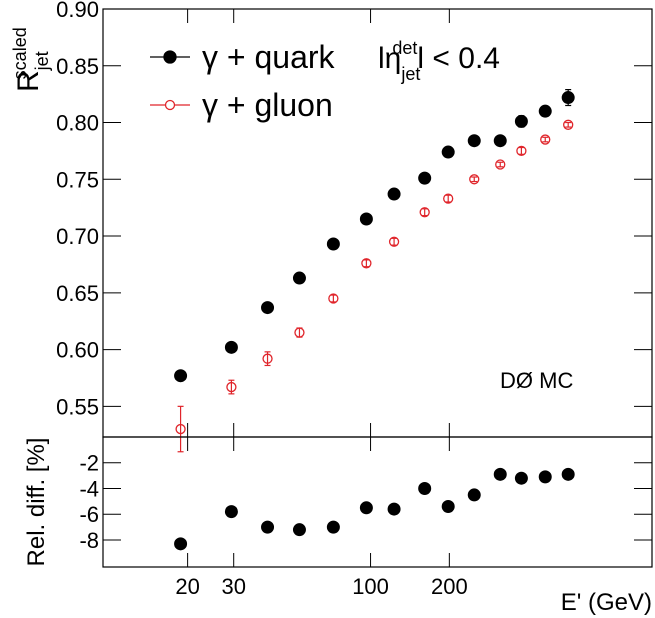  Describe the element at coordinates (77, 236) in the screenshot. I see `y-tick-label: 0.70` at that location.